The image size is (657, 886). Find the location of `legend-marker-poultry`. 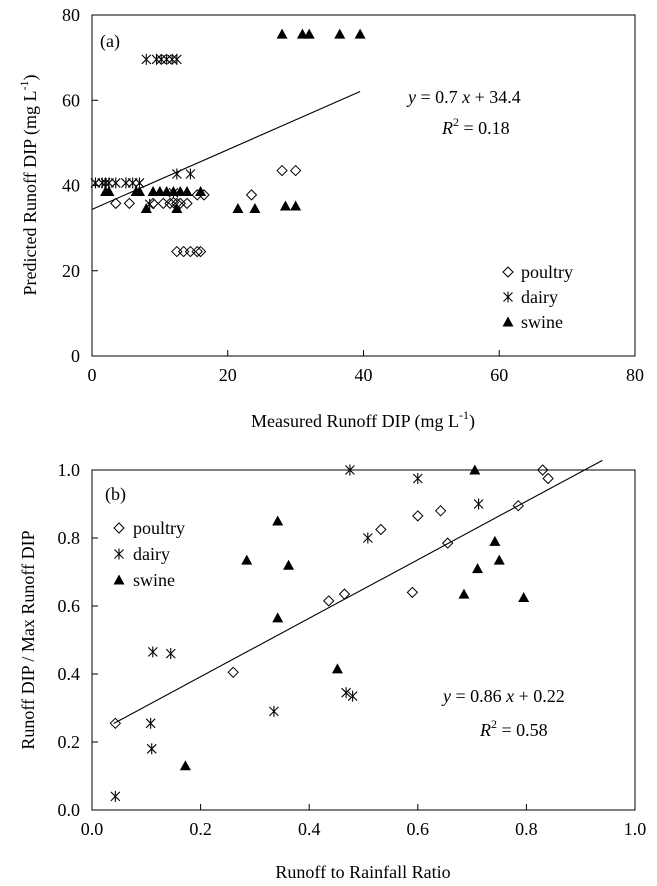

legend-marker-poultry is located at coordinates (508, 272).